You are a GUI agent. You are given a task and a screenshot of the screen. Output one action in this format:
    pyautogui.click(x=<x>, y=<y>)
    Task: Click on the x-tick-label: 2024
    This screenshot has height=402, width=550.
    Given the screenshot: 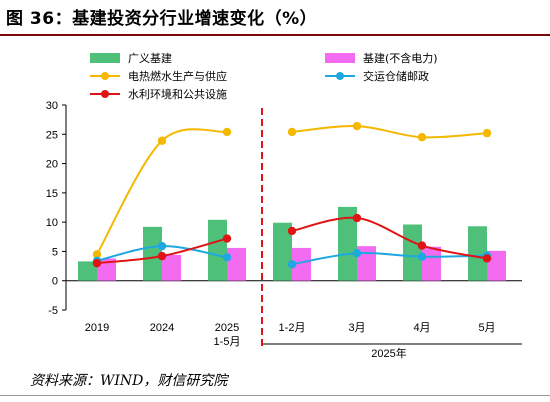 What is the action you would take?
    pyautogui.click(x=162, y=328)
    